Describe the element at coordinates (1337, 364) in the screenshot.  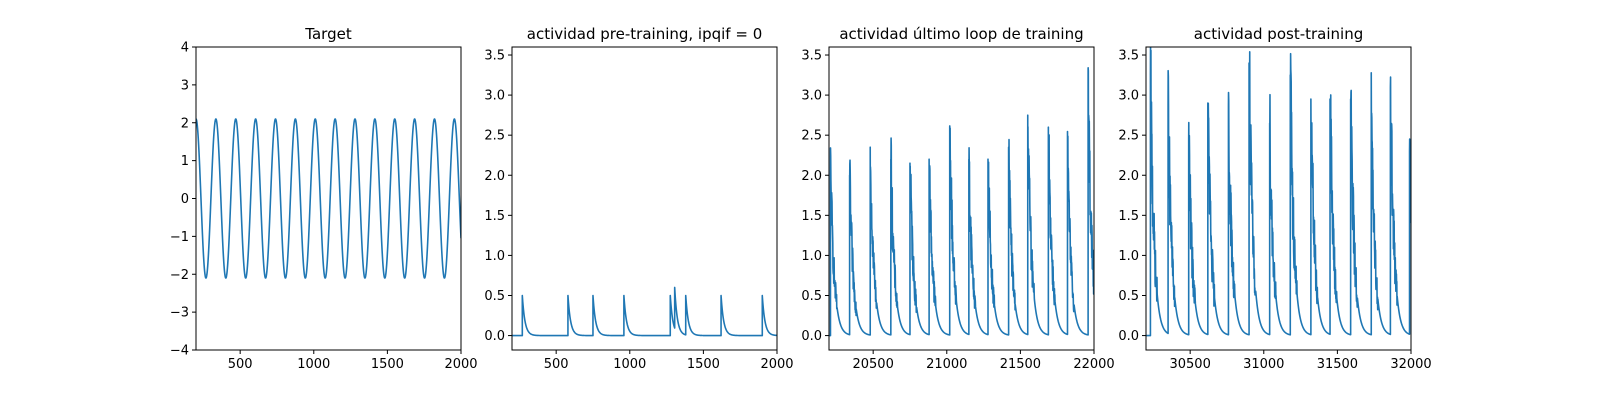
I see `x-tick-label: 31500` at that location.